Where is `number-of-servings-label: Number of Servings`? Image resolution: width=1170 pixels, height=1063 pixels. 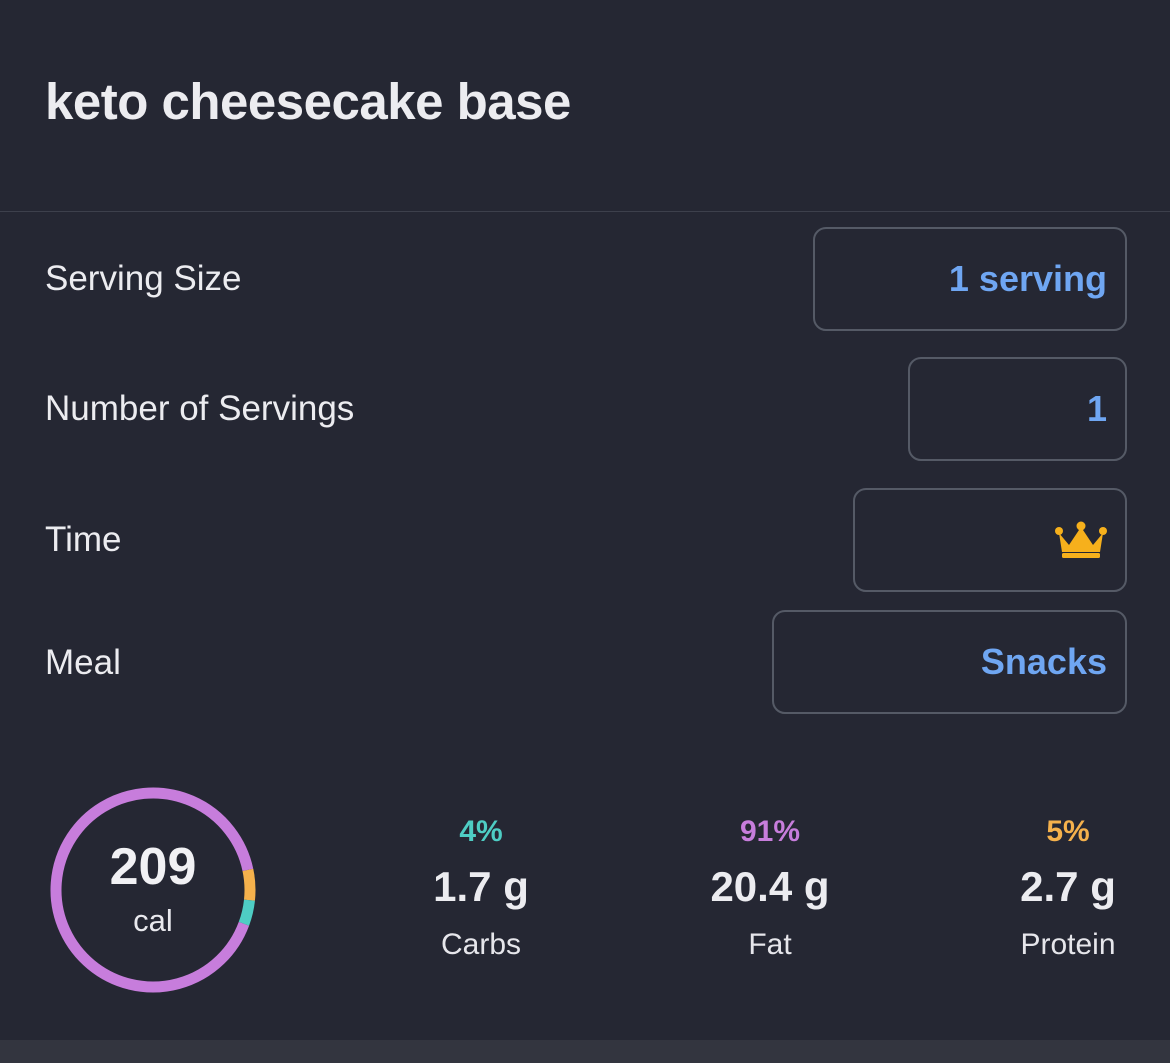
number-of-servings-label: Number of Servings is located at coordinates (200, 408).